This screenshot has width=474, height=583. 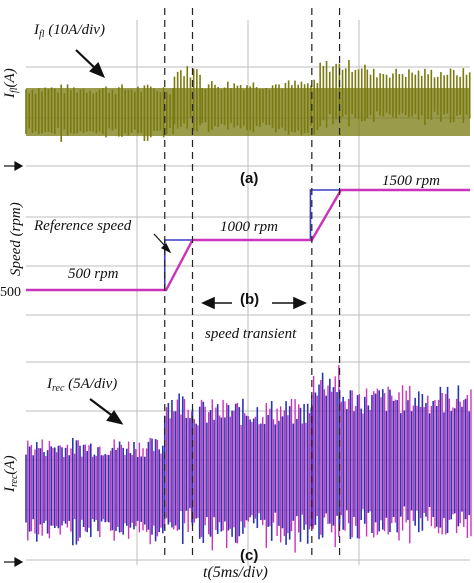 What do you see at coordinates (235, 572) in the screenshot?
I see `x-axis-label: t(5ms/div)` at bounding box center [235, 572].